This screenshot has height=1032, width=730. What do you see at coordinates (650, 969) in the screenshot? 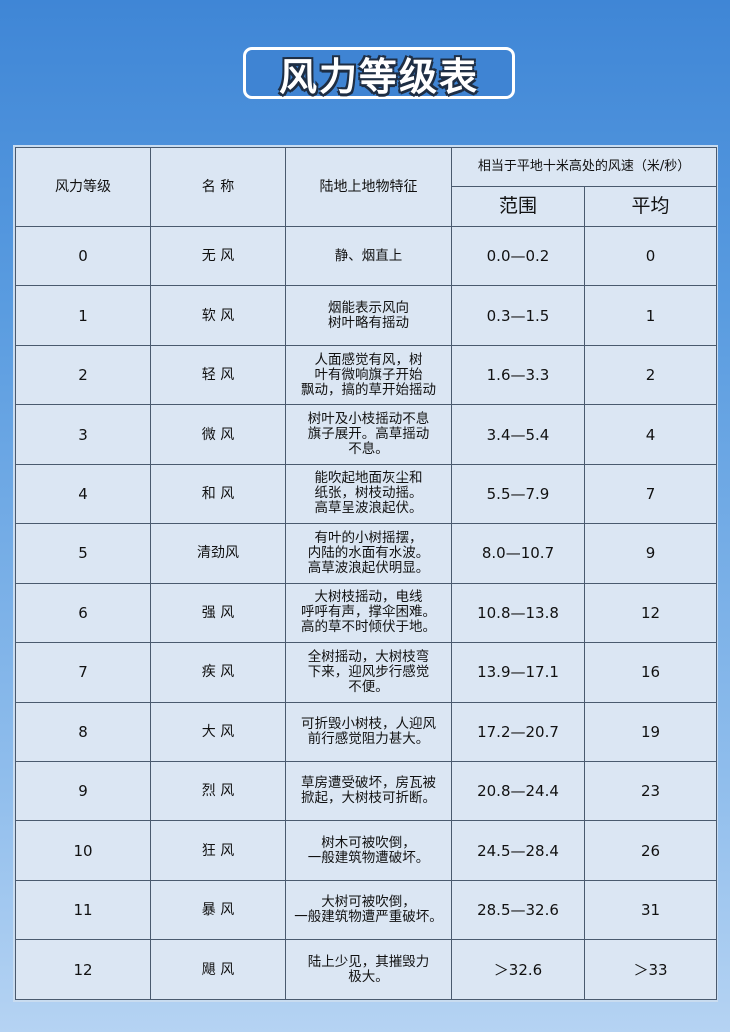
I see `average-cell: ＞33` at bounding box center [650, 969].